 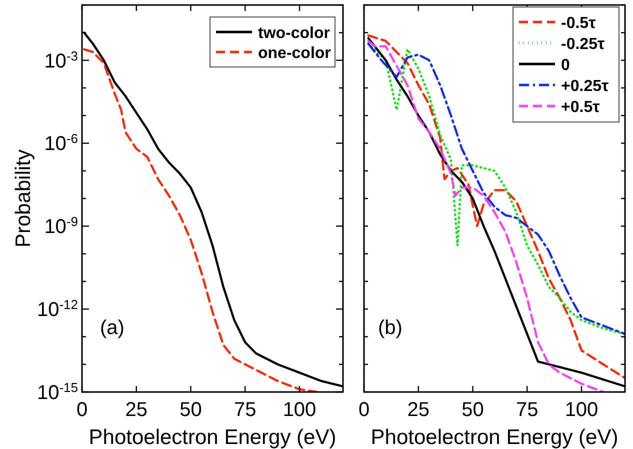 What do you see at coordinates (585, 86) in the screenshot?
I see `legend-label: +0.25τ` at bounding box center [585, 86].